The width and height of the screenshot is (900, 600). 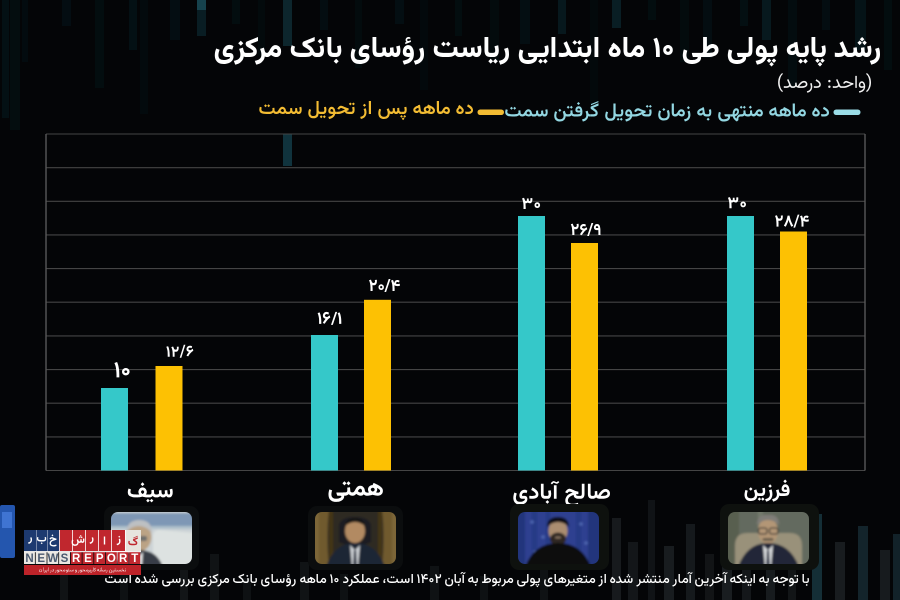 I want to click on svg-text: S, so click(x=65, y=559).